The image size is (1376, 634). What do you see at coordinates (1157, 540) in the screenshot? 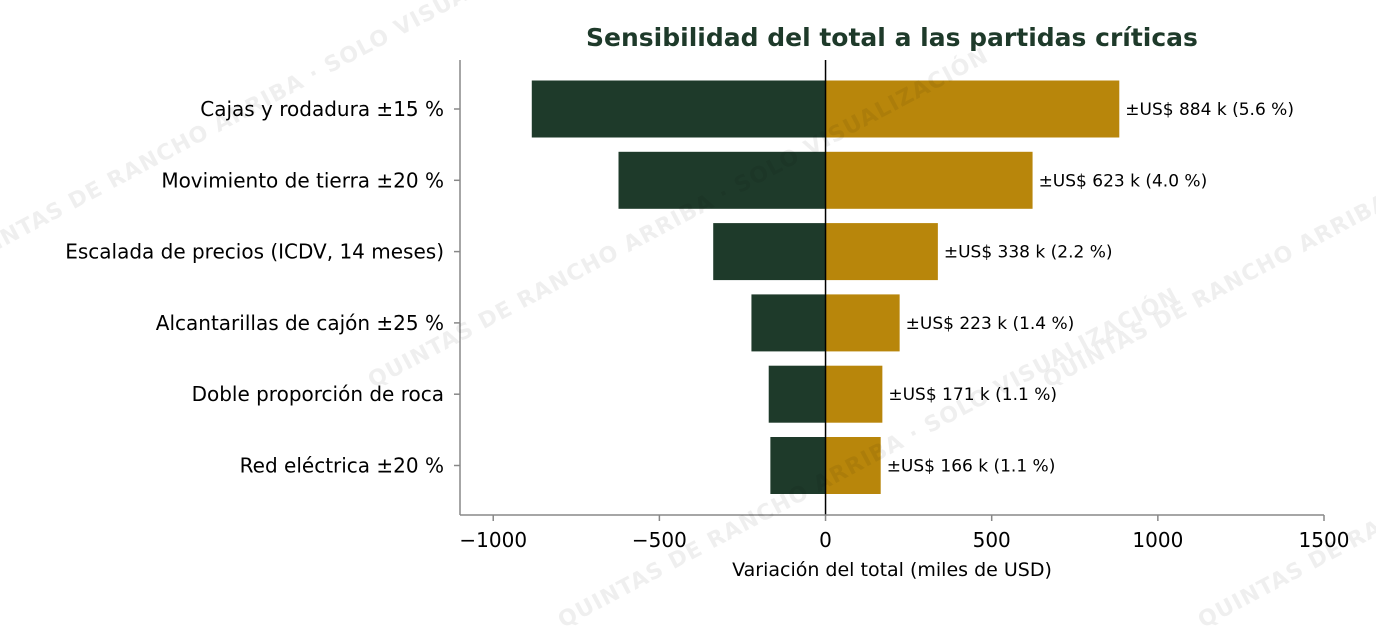
I see `x-tick-label-4: 1000` at bounding box center [1157, 540].